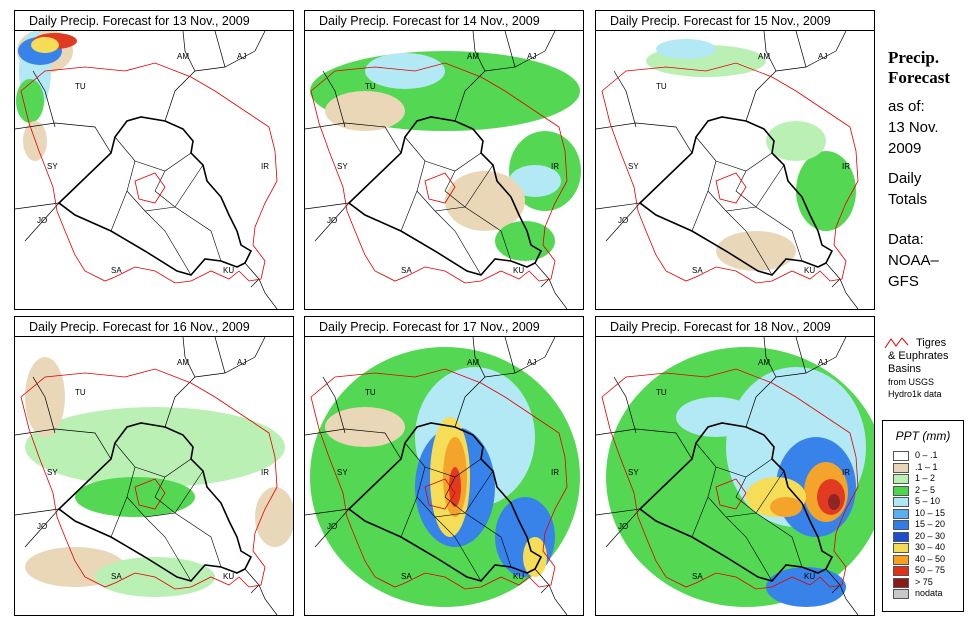 The width and height of the screenshot is (971, 635). What do you see at coordinates (926, 466) in the screenshot?
I see `ppt-label: .1 – 1` at bounding box center [926, 466].